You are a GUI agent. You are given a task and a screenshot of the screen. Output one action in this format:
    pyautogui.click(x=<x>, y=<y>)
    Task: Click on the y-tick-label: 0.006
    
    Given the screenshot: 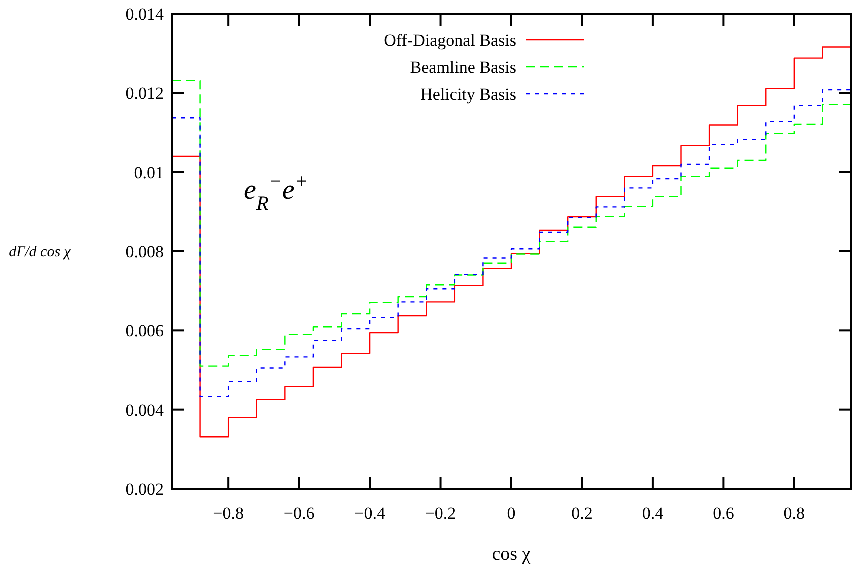 What is the action you would take?
    pyautogui.click(x=145, y=331)
    